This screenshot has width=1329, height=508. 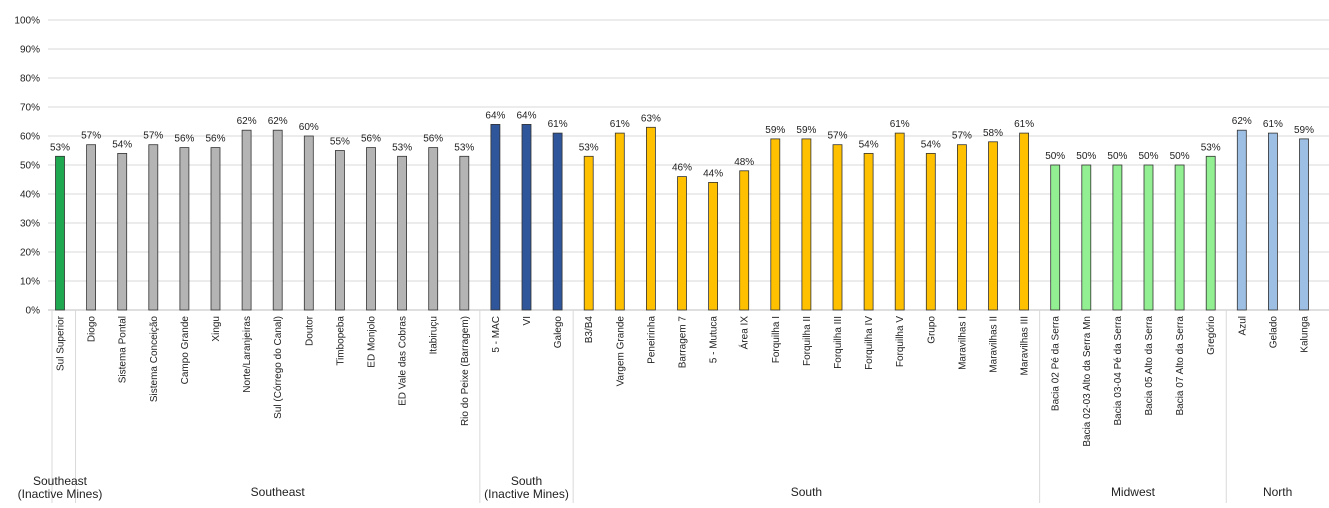 What do you see at coordinates (869, 343) in the screenshot?
I see `category-label: Forquilha IV` at bounding box center [869, 343].